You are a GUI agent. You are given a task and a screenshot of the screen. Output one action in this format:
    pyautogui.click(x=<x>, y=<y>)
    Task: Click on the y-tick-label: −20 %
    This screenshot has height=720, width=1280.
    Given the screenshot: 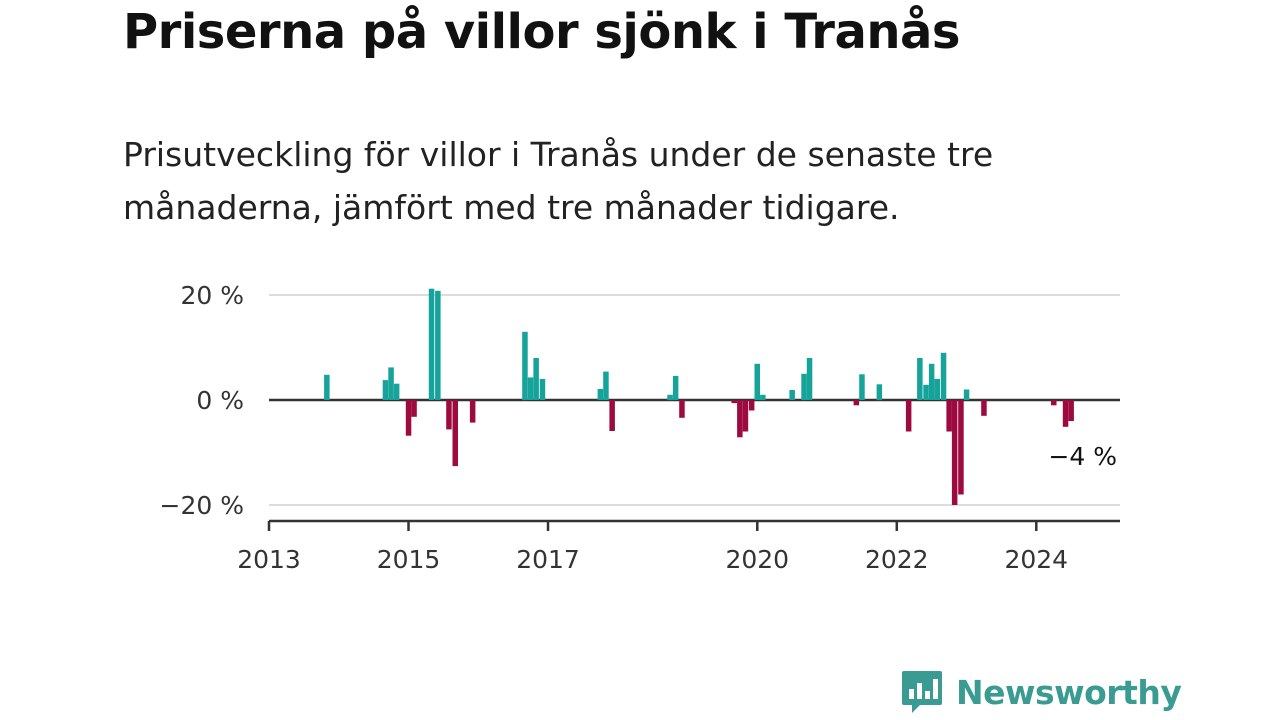 What is the action you would take?
    pyautogui.click(x=202, y=505)
    